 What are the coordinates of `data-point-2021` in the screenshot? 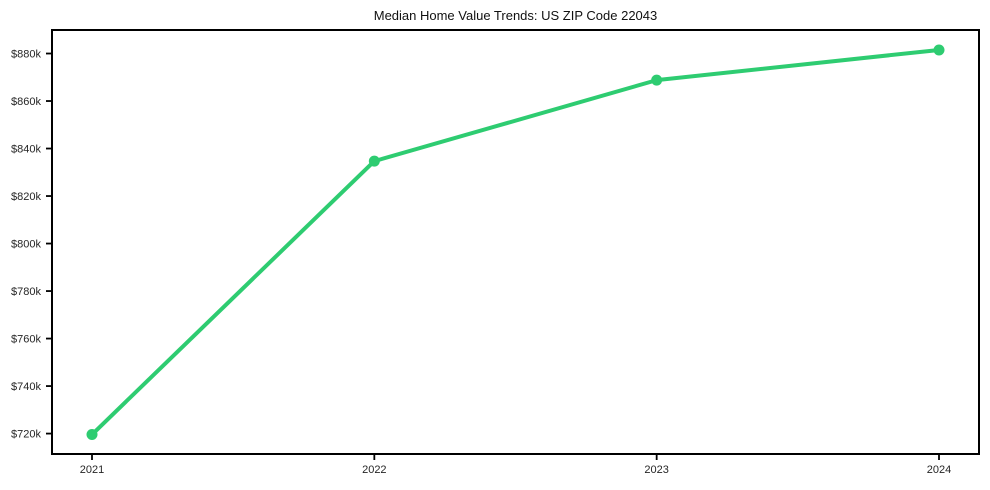 It's located at (92, 435).